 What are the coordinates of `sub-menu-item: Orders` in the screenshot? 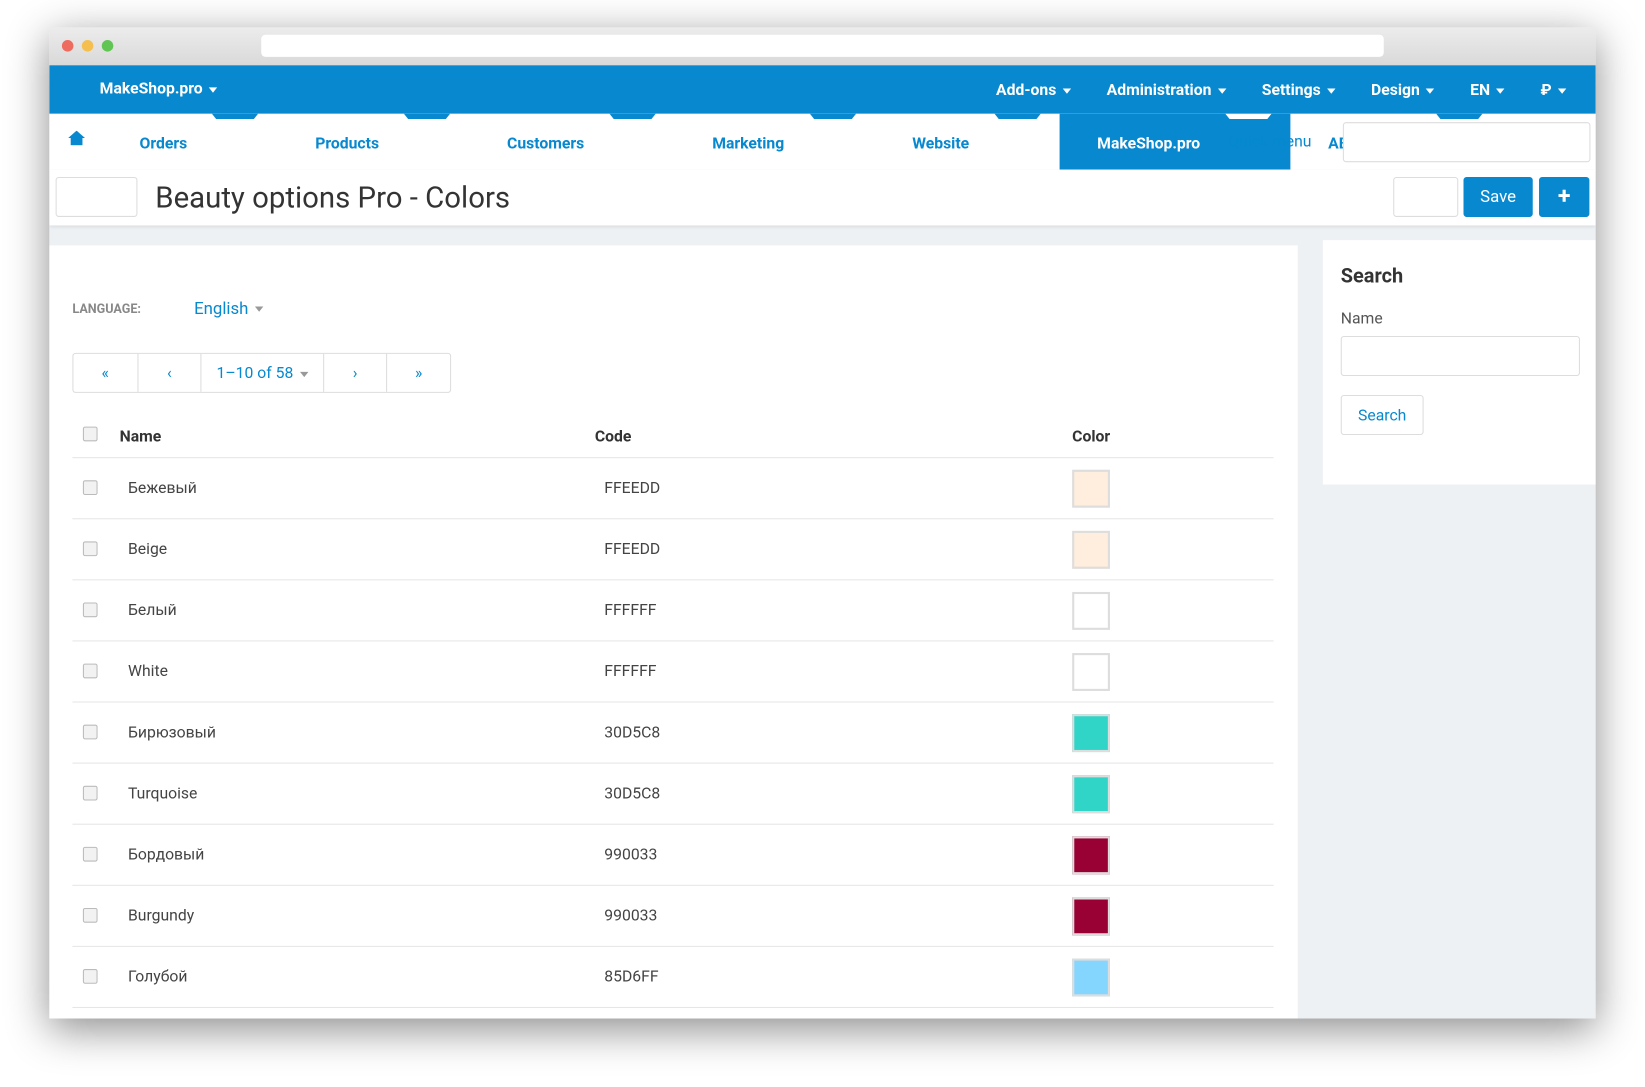 It's located at (190, 141).